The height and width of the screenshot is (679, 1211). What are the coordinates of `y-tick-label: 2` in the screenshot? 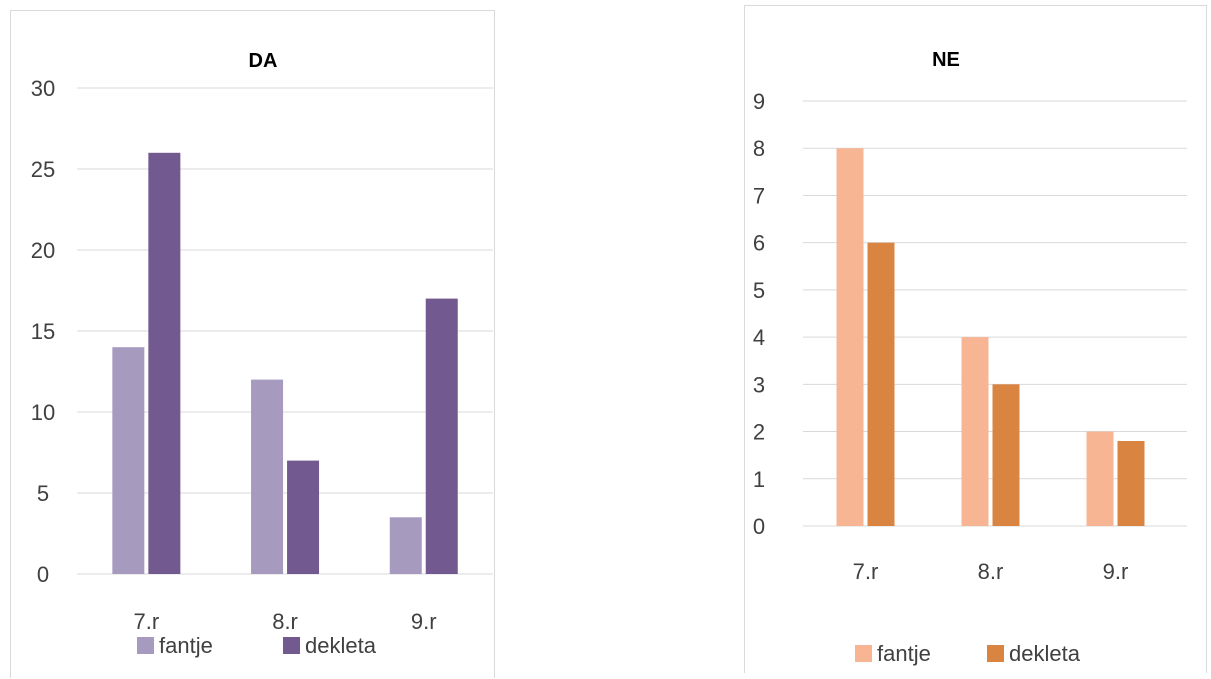 It's located at (759, 432).